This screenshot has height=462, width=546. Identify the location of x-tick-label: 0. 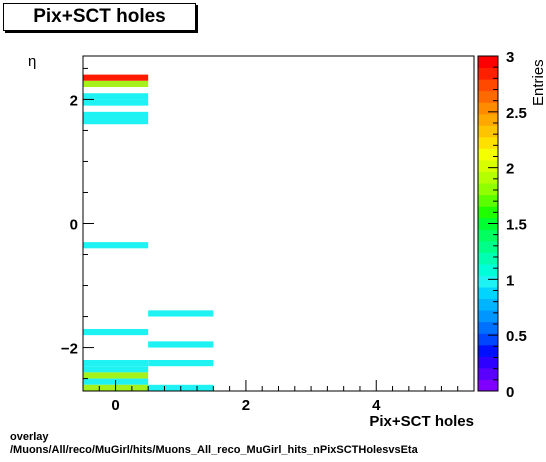
(115, 405).